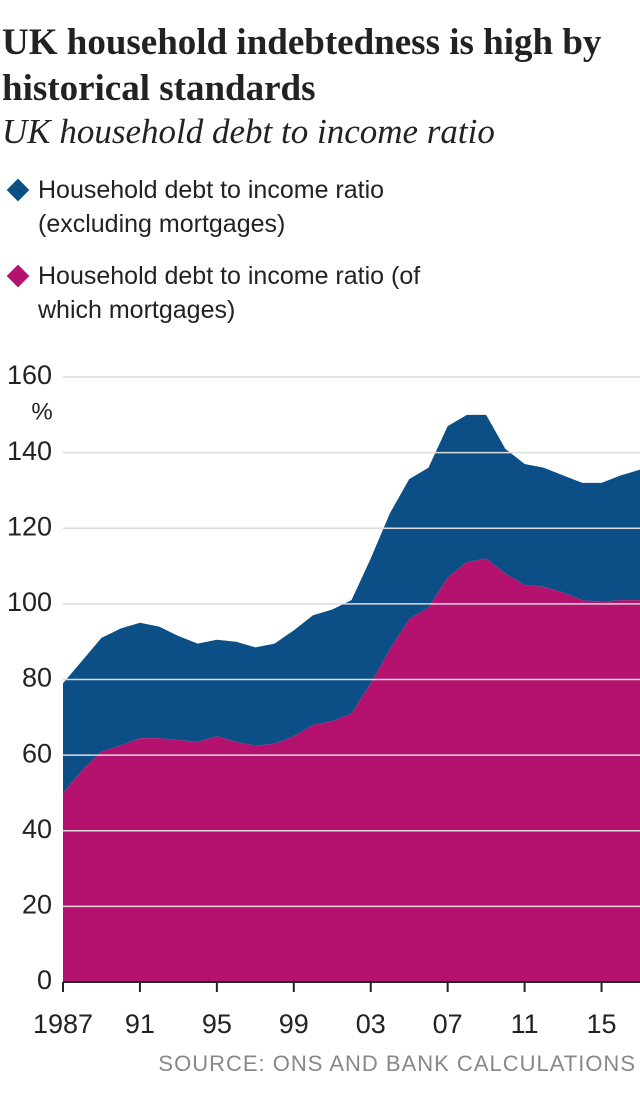  Describe the element at coordinates (602, 1024) in the screenshot. I see `x-tick-label: 15` at that location.